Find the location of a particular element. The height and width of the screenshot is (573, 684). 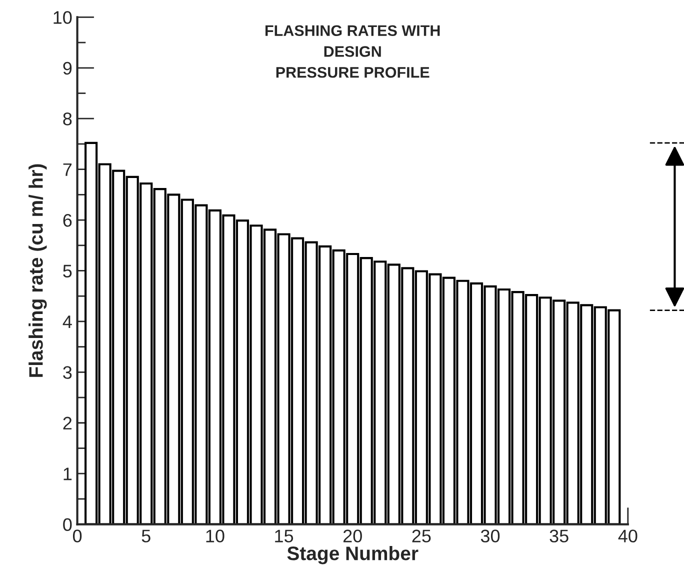

y-tick-label: 0 is located at coordinates (67, 525).